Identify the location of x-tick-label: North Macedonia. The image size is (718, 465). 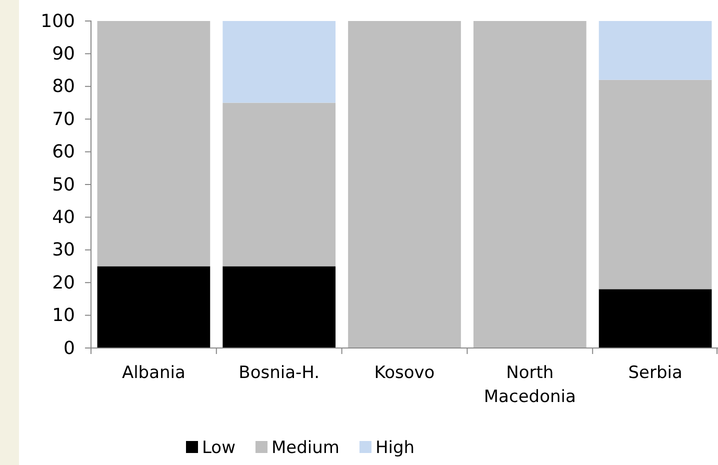
(530, 385).